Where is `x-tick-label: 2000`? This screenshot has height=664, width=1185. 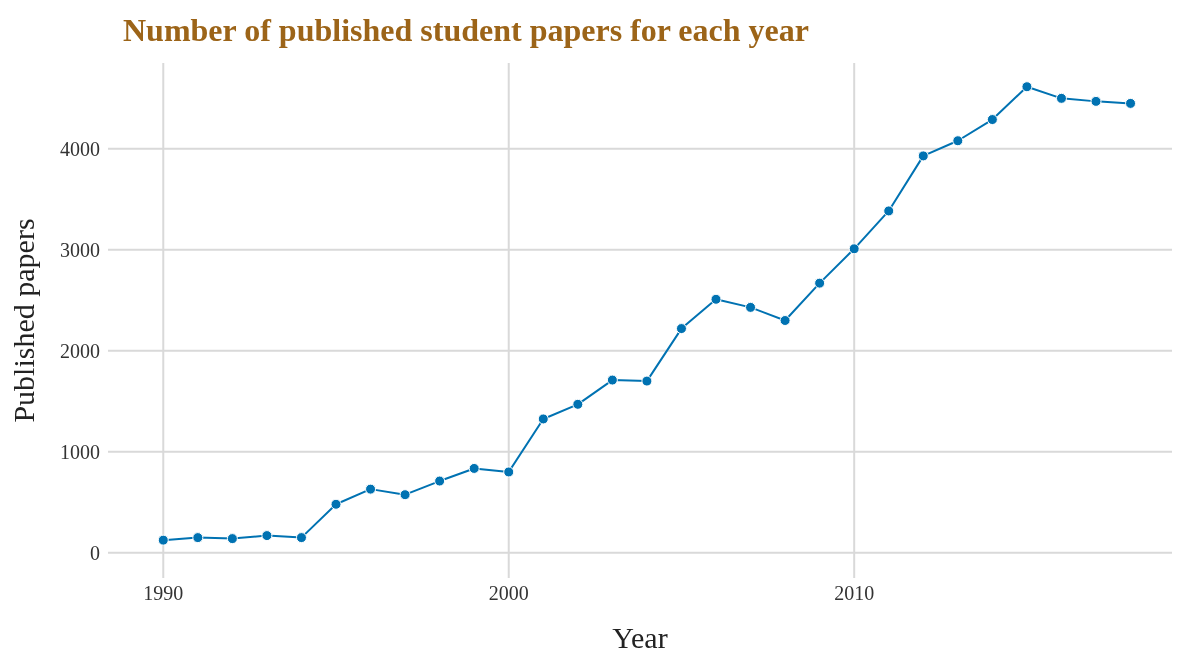
x-tick-label: 2000 is located at coordinates (508, 593).